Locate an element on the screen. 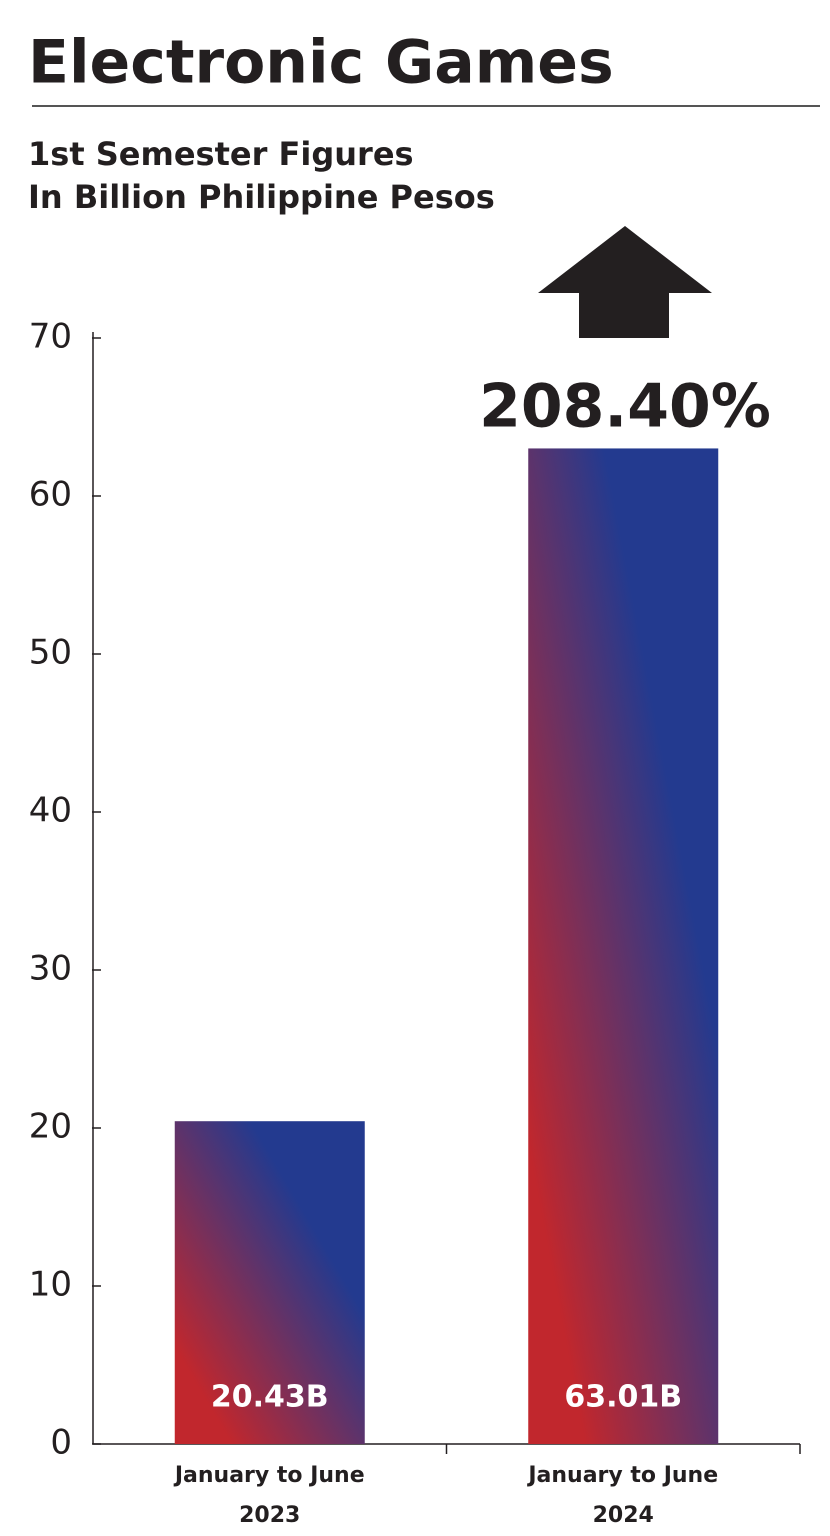  value-label: 20.43B is located at coordinates (270, 1397).